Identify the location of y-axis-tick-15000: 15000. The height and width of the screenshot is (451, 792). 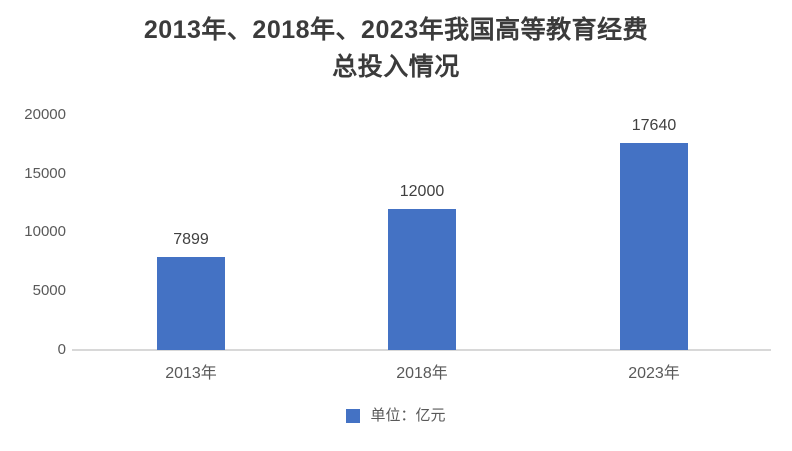
(45, 173).